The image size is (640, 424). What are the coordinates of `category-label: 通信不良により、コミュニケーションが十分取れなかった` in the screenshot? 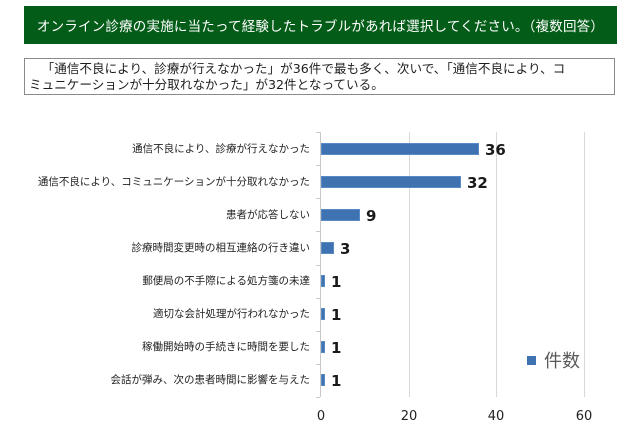 It's located at (173, 182).